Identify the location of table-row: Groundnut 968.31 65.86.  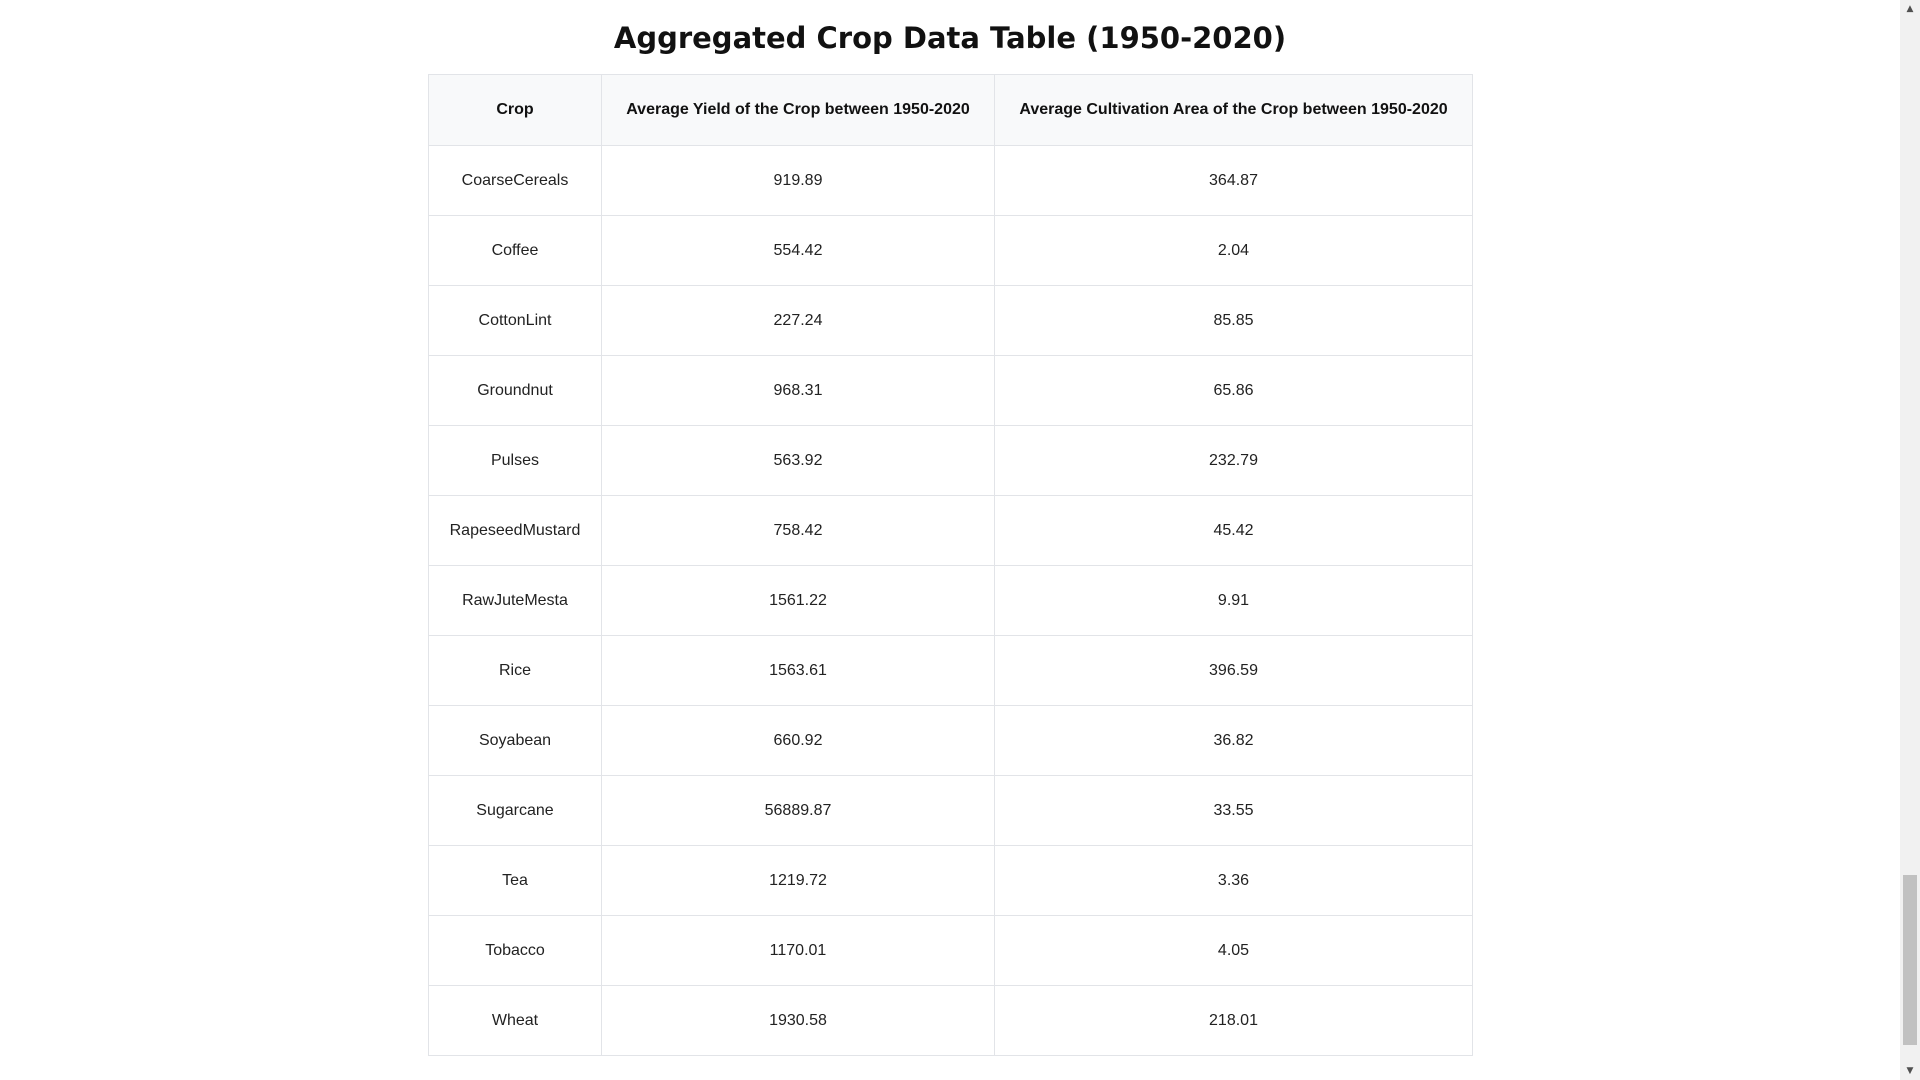
(950, 390).